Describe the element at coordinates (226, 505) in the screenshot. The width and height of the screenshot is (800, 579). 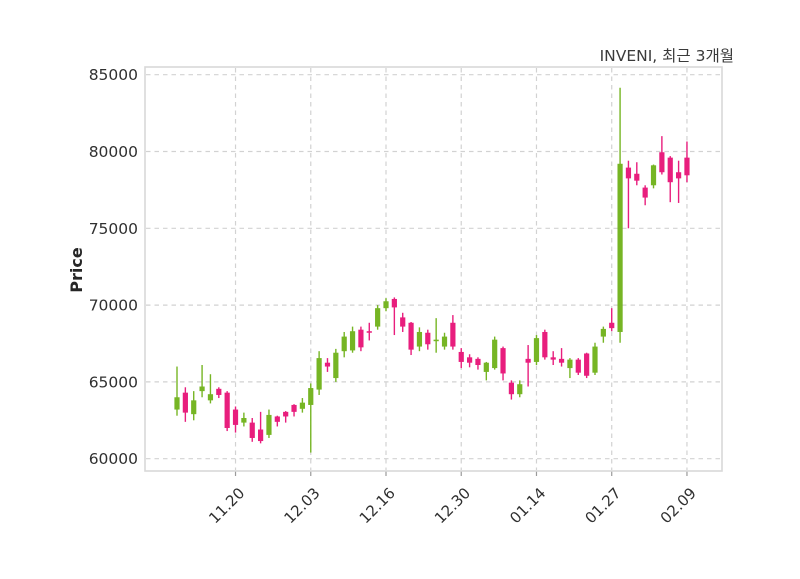
I see `x-tick-label: 11.20` at that location.